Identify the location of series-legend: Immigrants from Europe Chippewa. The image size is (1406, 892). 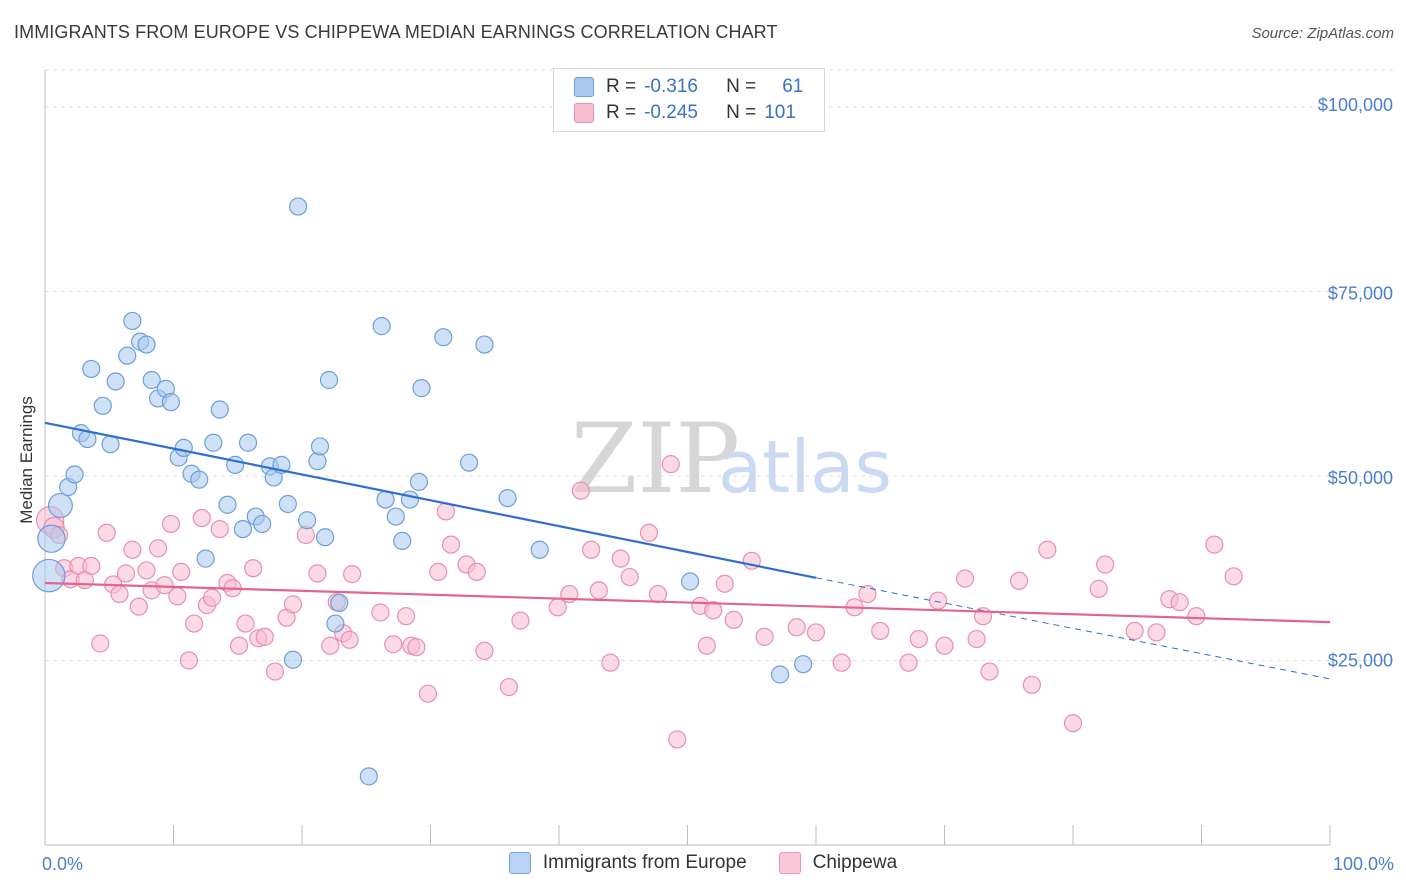
(703, 863).